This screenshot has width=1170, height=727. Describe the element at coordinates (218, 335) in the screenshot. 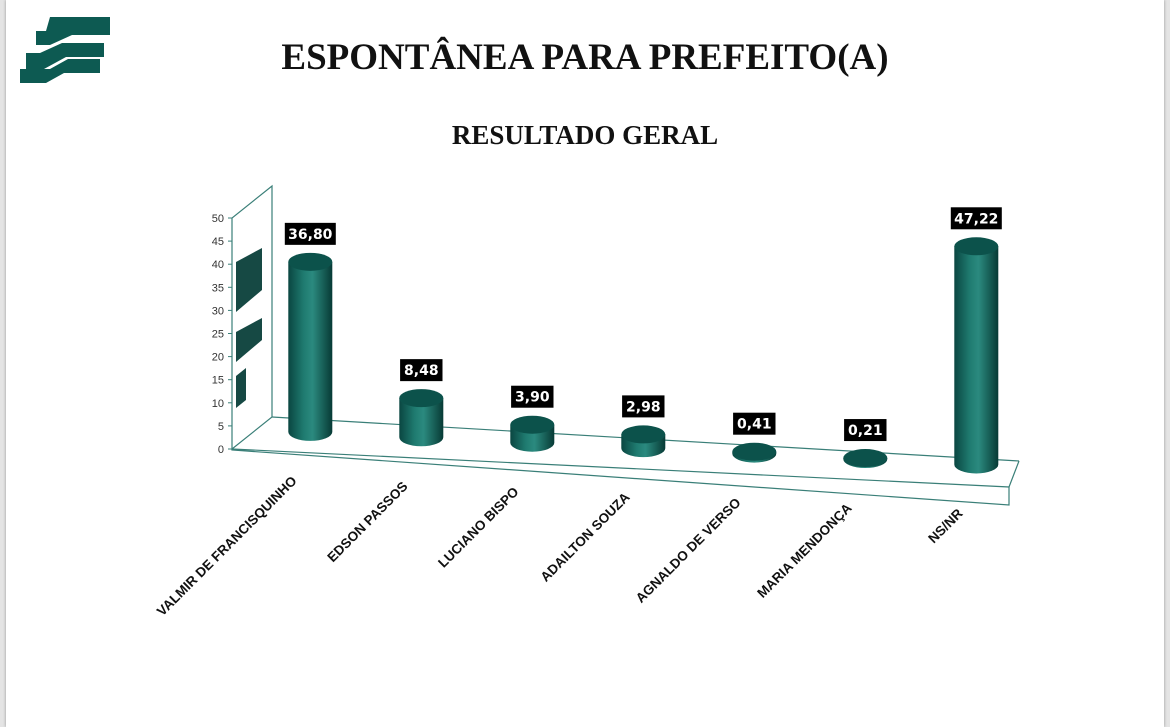

I see `y-tick-label: 25` at that location.